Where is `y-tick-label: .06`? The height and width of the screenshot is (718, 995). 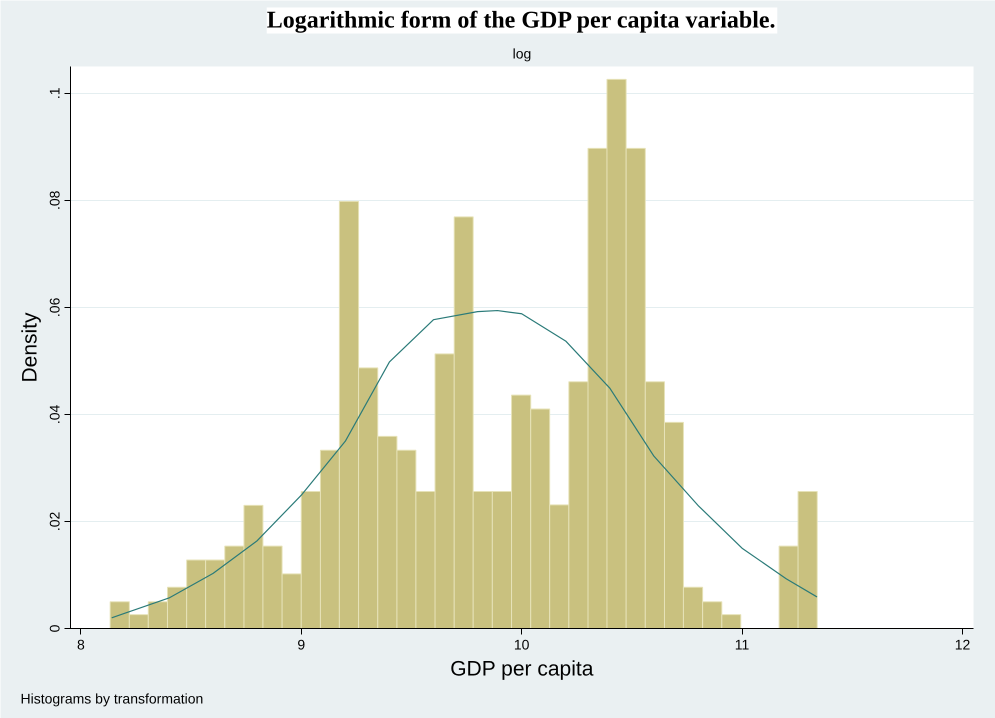 y-tick-label: .06 is located at coordinates (54, 307).